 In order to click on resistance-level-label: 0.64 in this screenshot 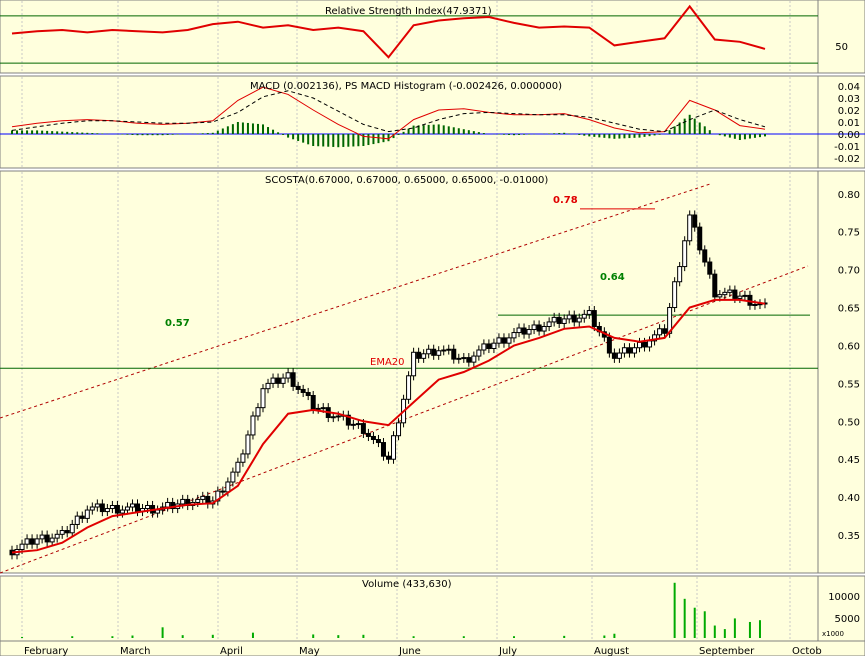, I will do `click(612, 277)`.